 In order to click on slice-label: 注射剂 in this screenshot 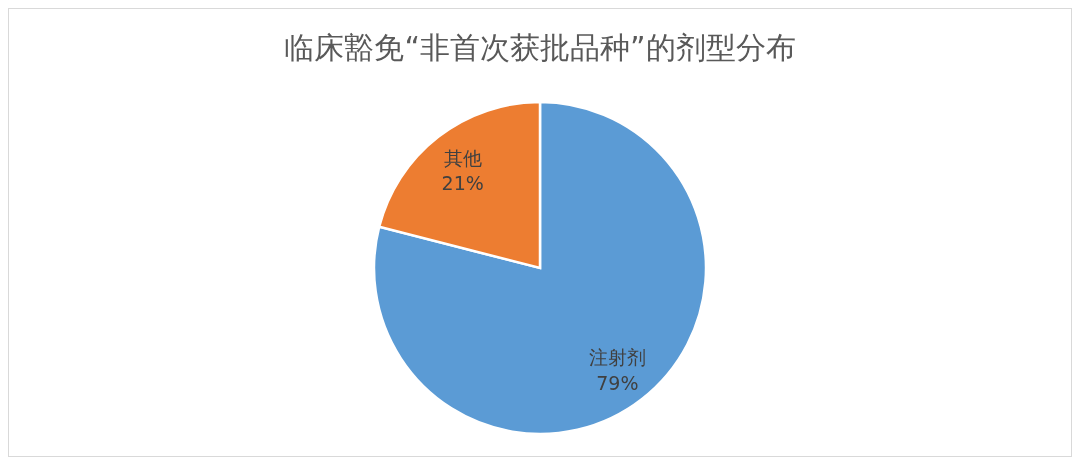, I will do `click(617, 356)`.